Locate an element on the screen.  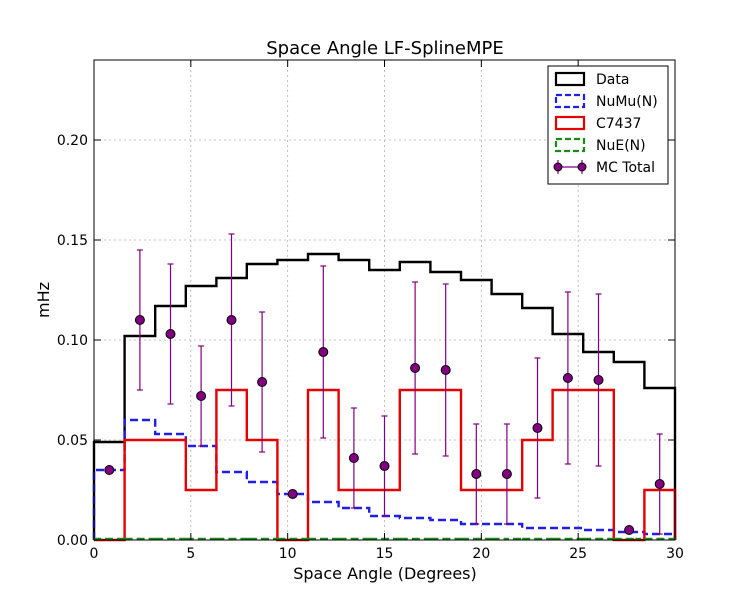
x-axis-label: Space Angle (Degrees) is located at coordinates (385, 573).